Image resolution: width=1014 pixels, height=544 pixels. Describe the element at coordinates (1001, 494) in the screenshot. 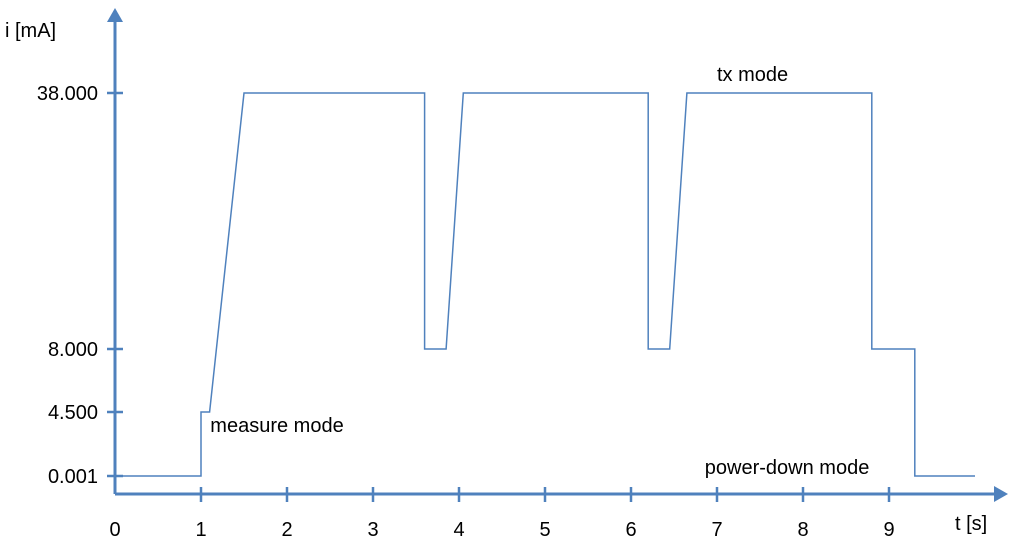

I see `x-axis-arrow` at that location.